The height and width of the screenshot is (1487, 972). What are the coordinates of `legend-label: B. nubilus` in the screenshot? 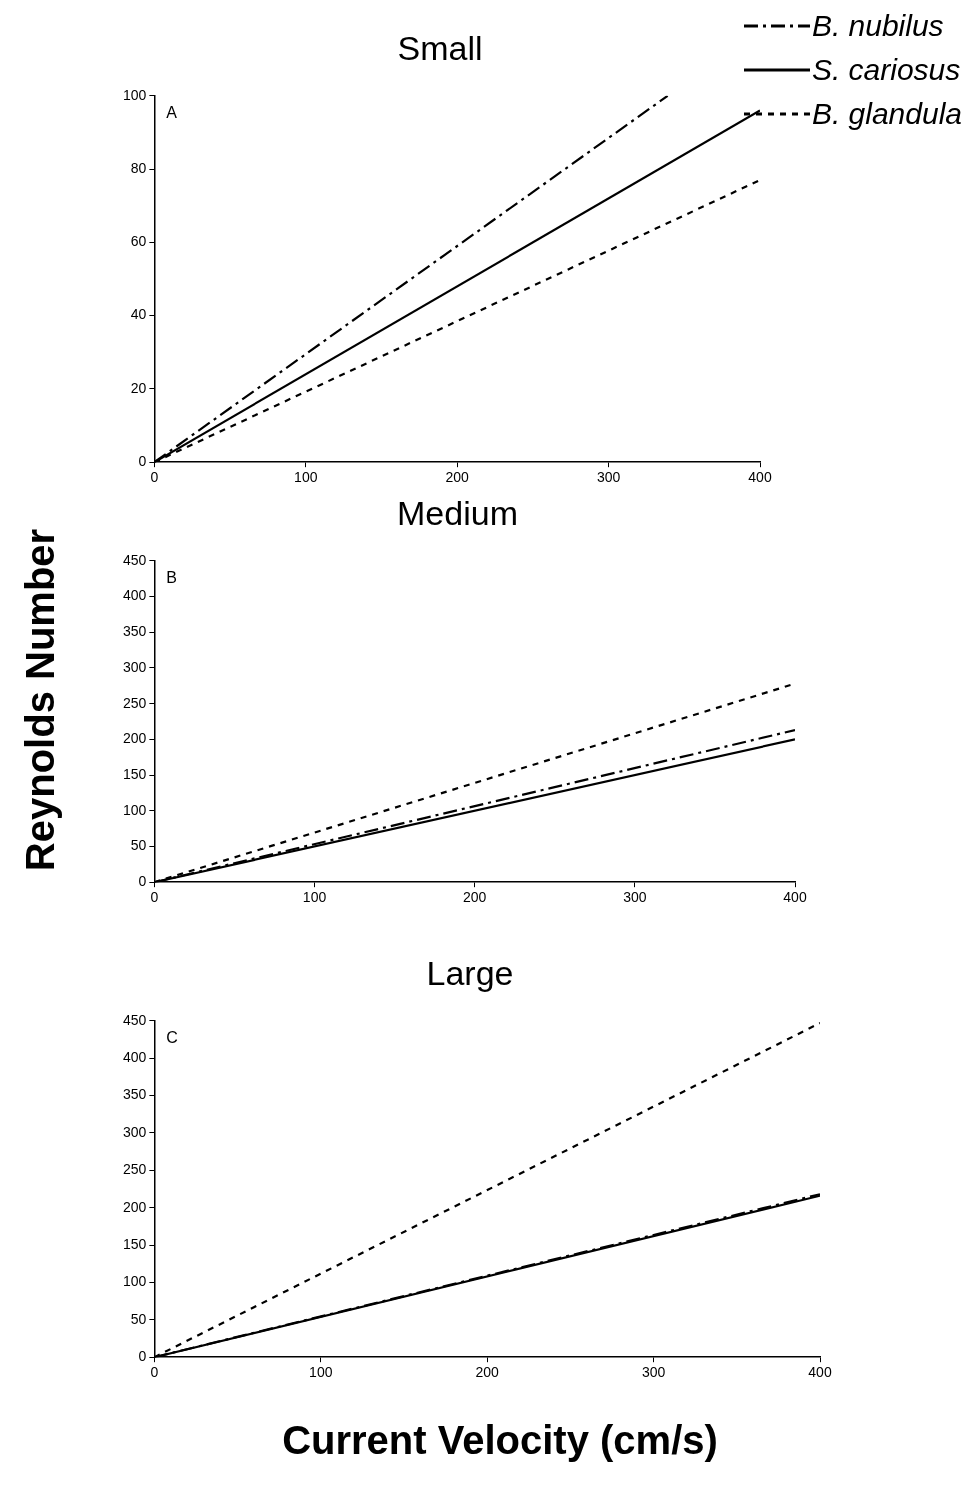 It's located at (877, 26).